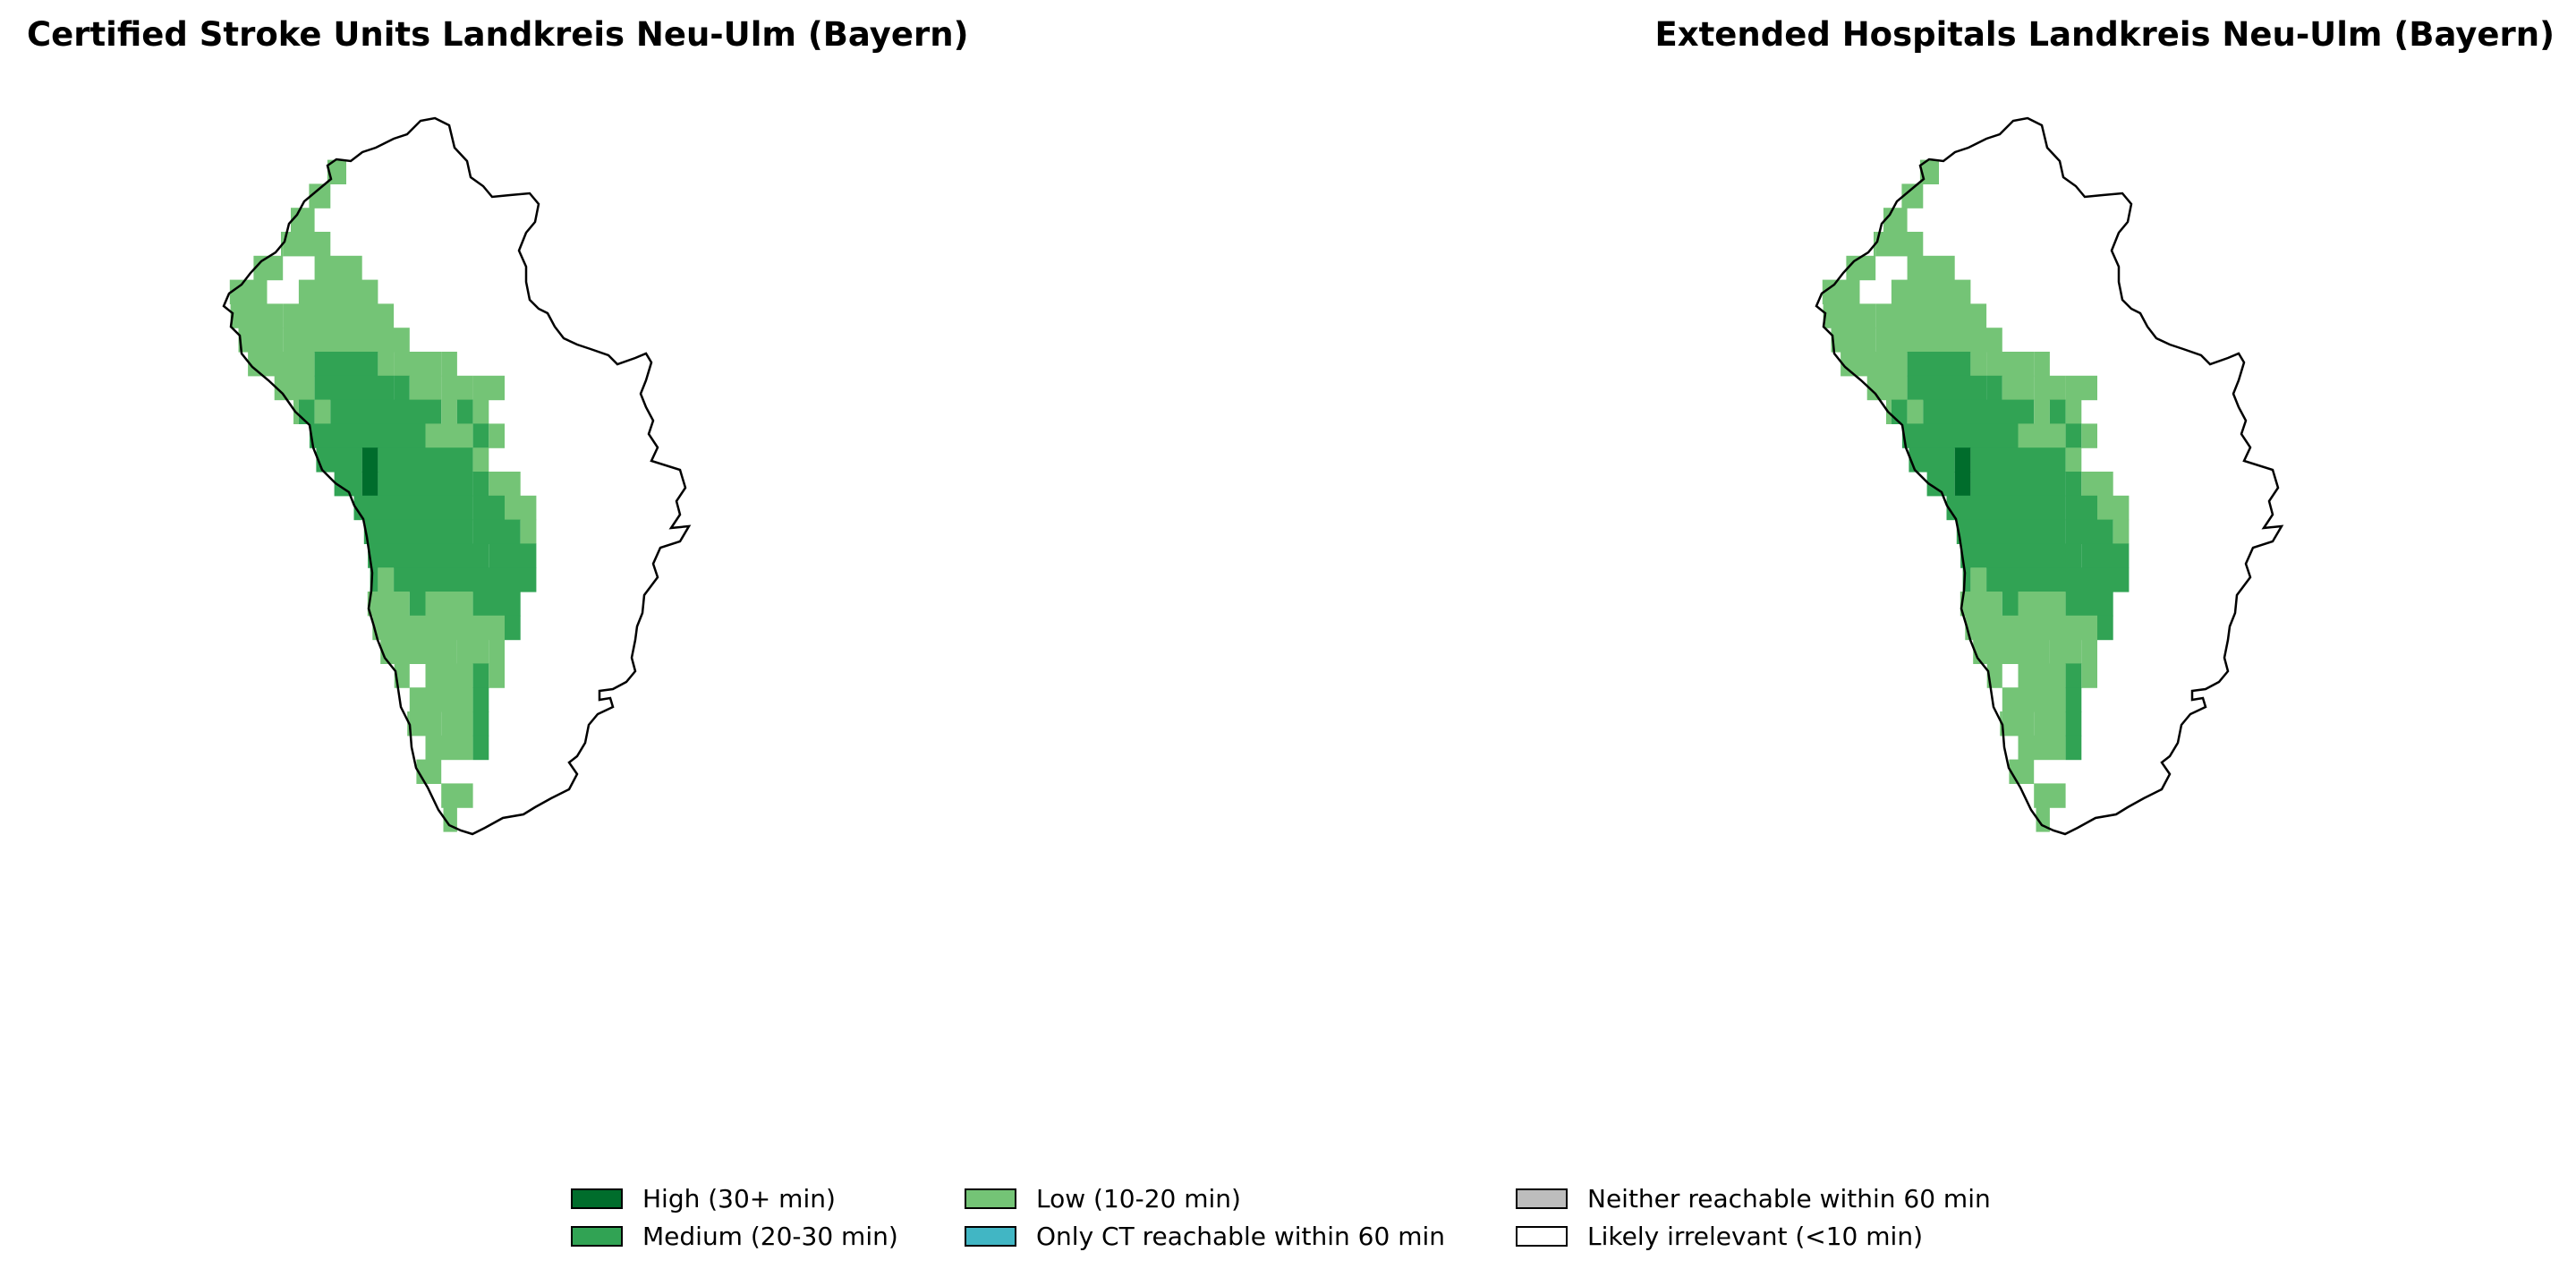  I want to click on legend-item-irrelevant: Likely irrelevant (<10 min), so click(1766, 1236).